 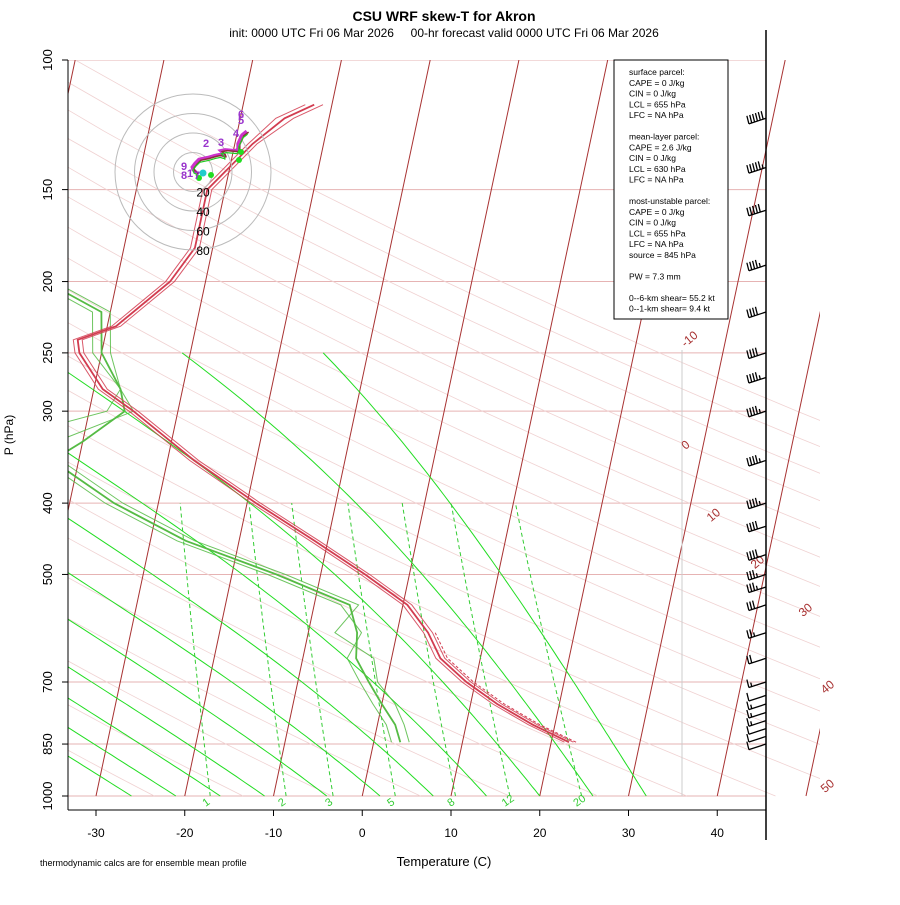 What do you see at coordinates (47, 575) in the screenshot?
I see `y-tick-label: 500` at bounding box center [47, 575].